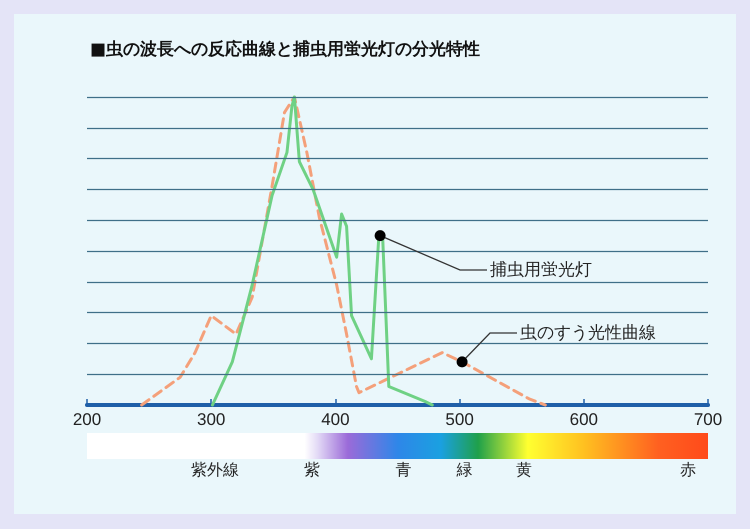  What do you see at coordinates (335, 419) in the screenshot?
I see `x-tick-label: 400` at bounding box center [335, 419].